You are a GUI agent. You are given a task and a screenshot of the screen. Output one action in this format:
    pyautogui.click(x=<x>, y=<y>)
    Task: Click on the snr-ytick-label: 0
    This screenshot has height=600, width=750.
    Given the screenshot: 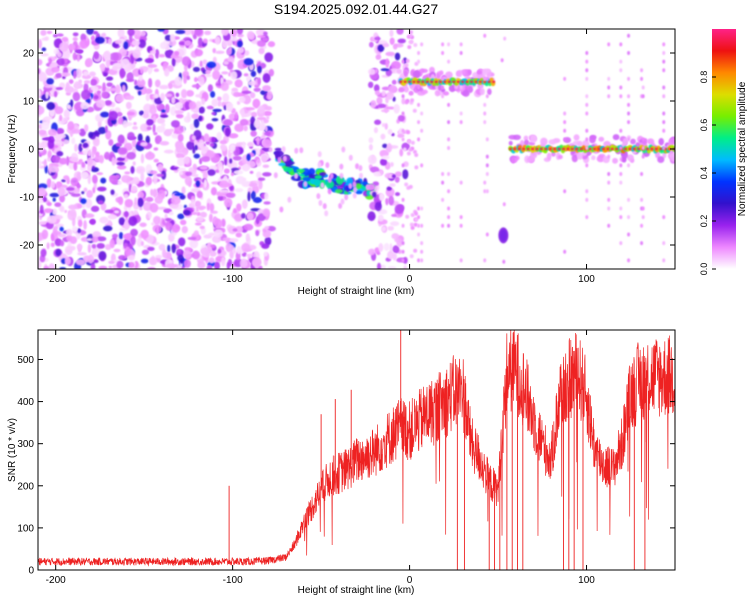 What is the action you would take?
    pyautogui.click(x=31, y=571)
    